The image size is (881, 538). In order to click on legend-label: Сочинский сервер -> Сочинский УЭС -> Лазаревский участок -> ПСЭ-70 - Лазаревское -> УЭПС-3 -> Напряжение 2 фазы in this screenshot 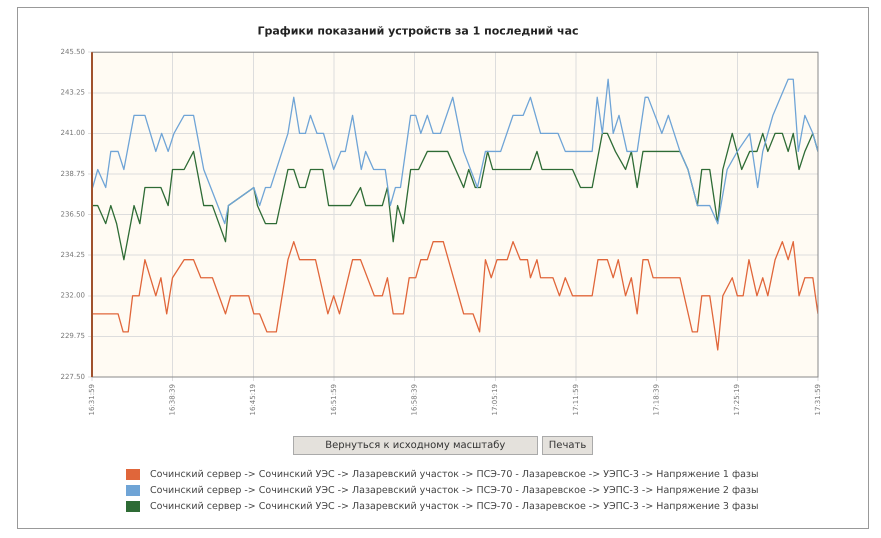, I will do `click(454, 490)`.